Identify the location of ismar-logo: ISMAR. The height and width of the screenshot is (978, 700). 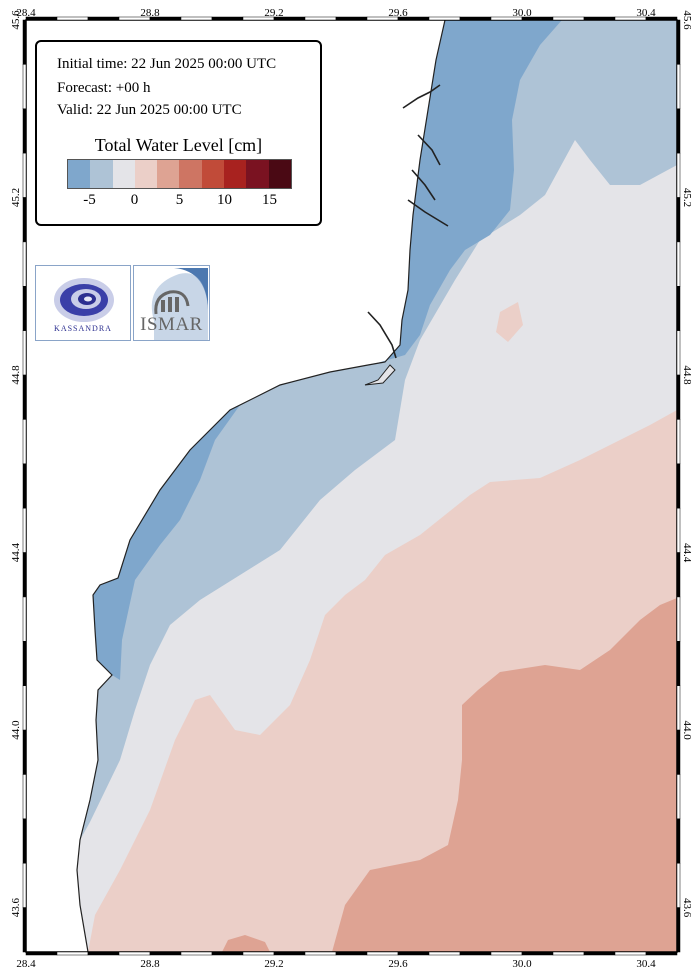
(171, 303).